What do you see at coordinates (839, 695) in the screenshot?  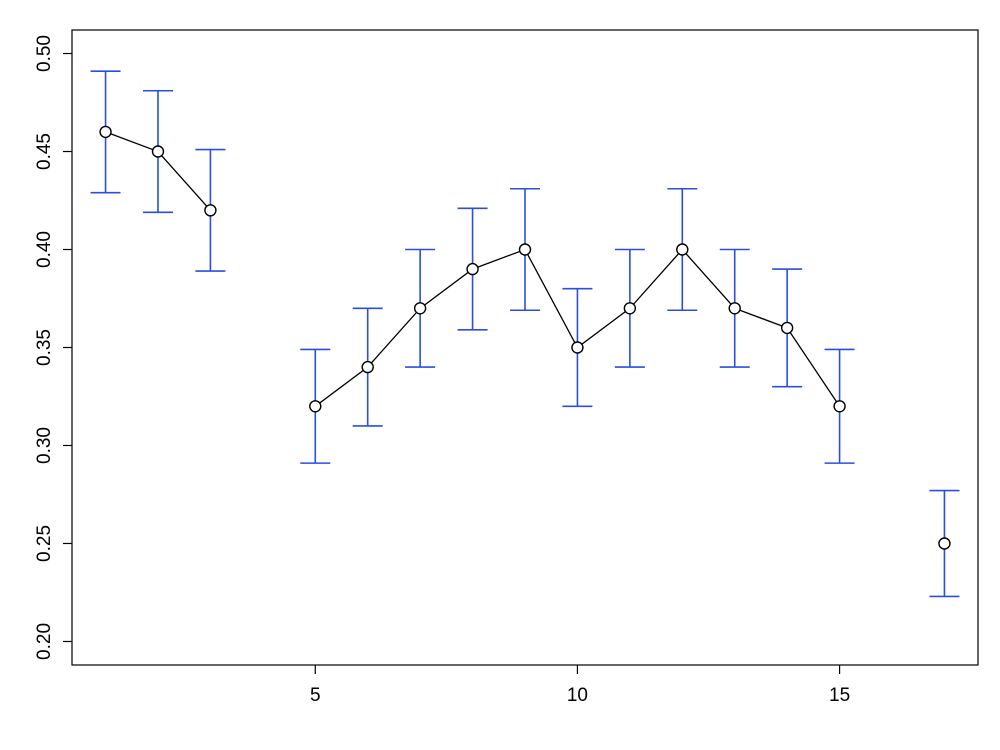 I see `x-tick-label: 15` at bounding box center [839, 695].